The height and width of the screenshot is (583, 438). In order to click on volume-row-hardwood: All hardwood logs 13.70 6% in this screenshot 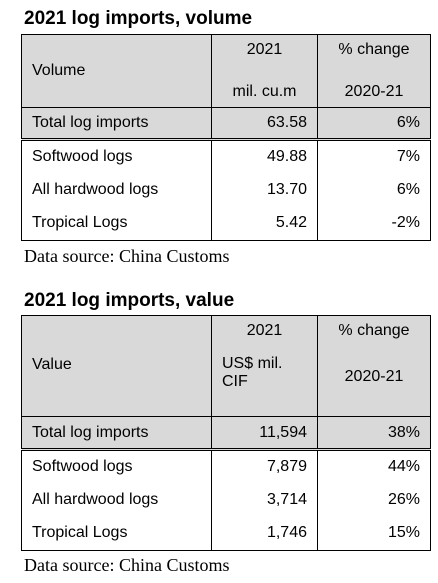, I will do `click(226, 190)`.